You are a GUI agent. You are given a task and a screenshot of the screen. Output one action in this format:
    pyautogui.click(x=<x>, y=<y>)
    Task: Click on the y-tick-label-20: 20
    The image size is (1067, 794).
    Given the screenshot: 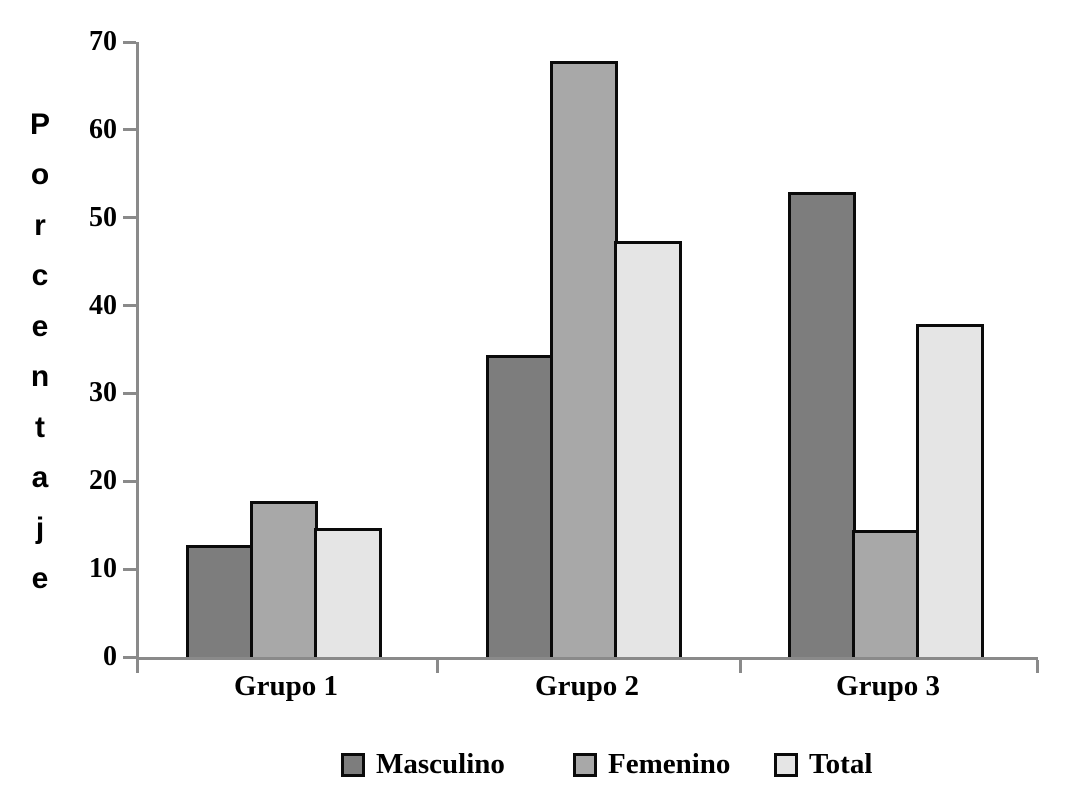 What is the action you would take?
    pyautogui.click(x=103, y=481)
    